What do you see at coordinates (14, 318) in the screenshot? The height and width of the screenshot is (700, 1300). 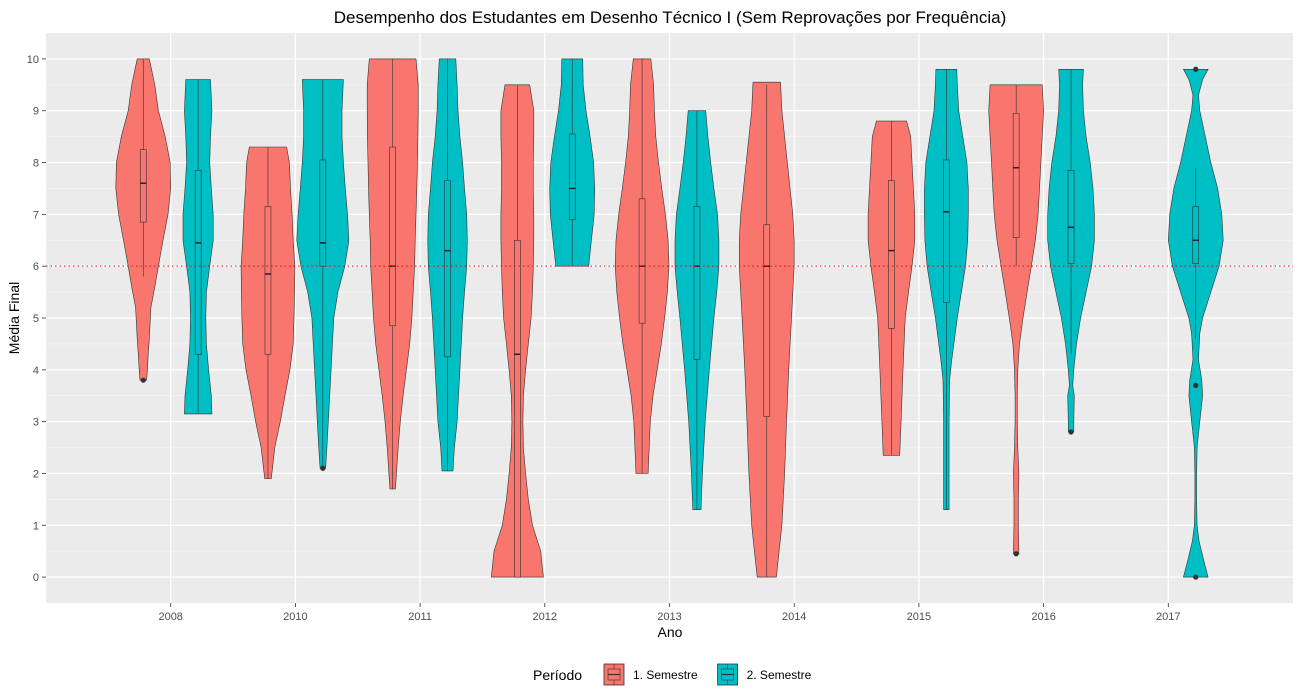 I see `y-axis-label: Média Final` at bounding box center [14, 318].